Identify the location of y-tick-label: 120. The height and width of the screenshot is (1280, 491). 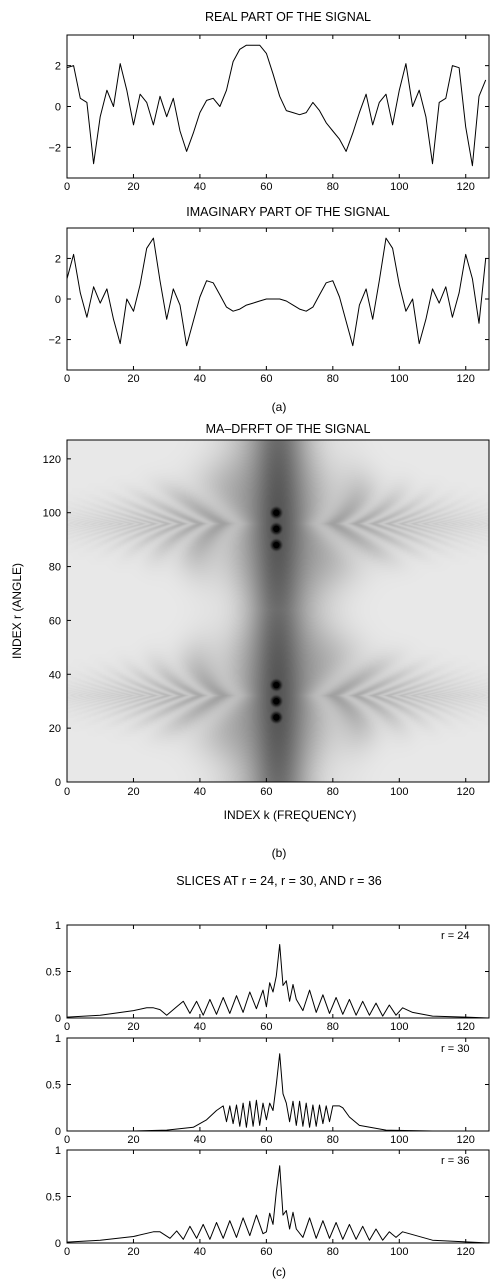
(52, 460).